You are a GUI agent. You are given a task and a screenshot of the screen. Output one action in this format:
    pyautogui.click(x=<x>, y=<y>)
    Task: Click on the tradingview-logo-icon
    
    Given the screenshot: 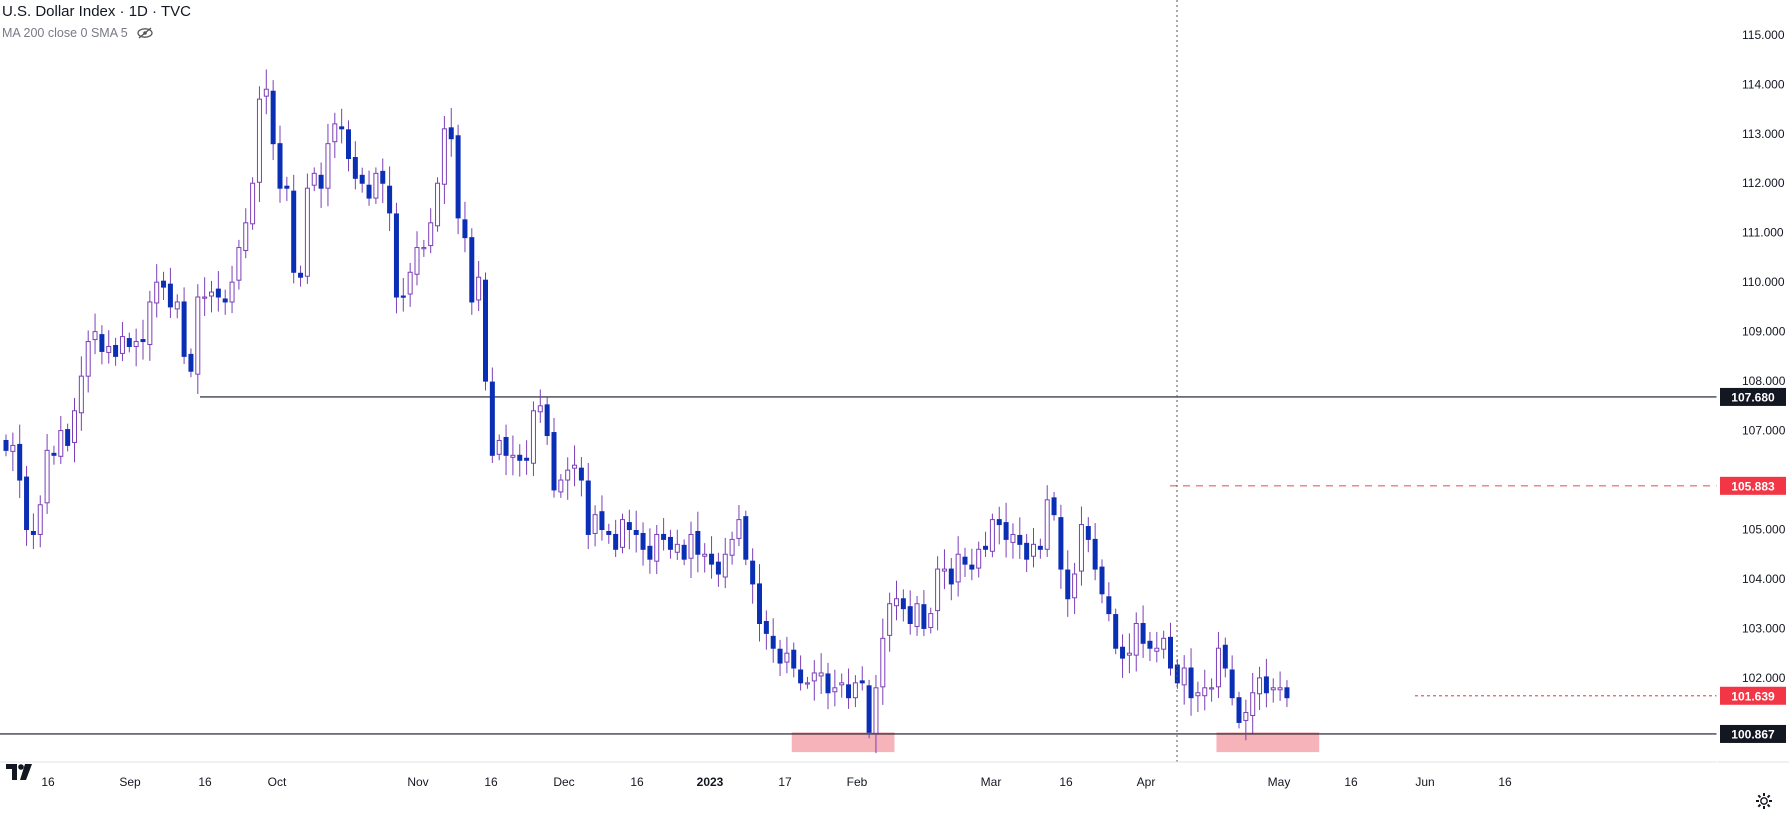 What is the action you would take?
    pyautogui.click(x=22, y=774)
    